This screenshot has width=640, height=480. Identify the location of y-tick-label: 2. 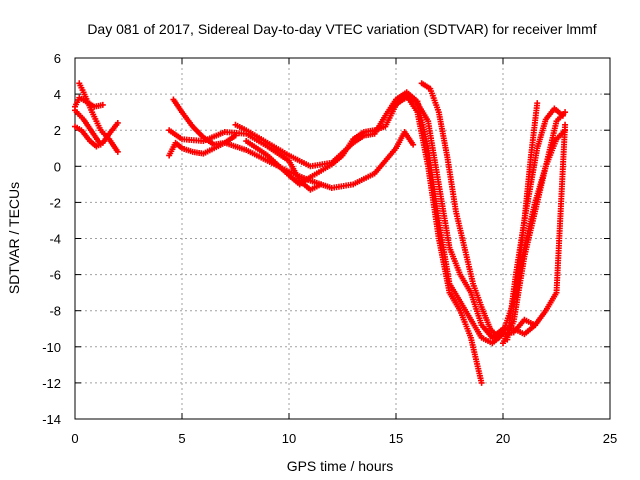
(57, 130).